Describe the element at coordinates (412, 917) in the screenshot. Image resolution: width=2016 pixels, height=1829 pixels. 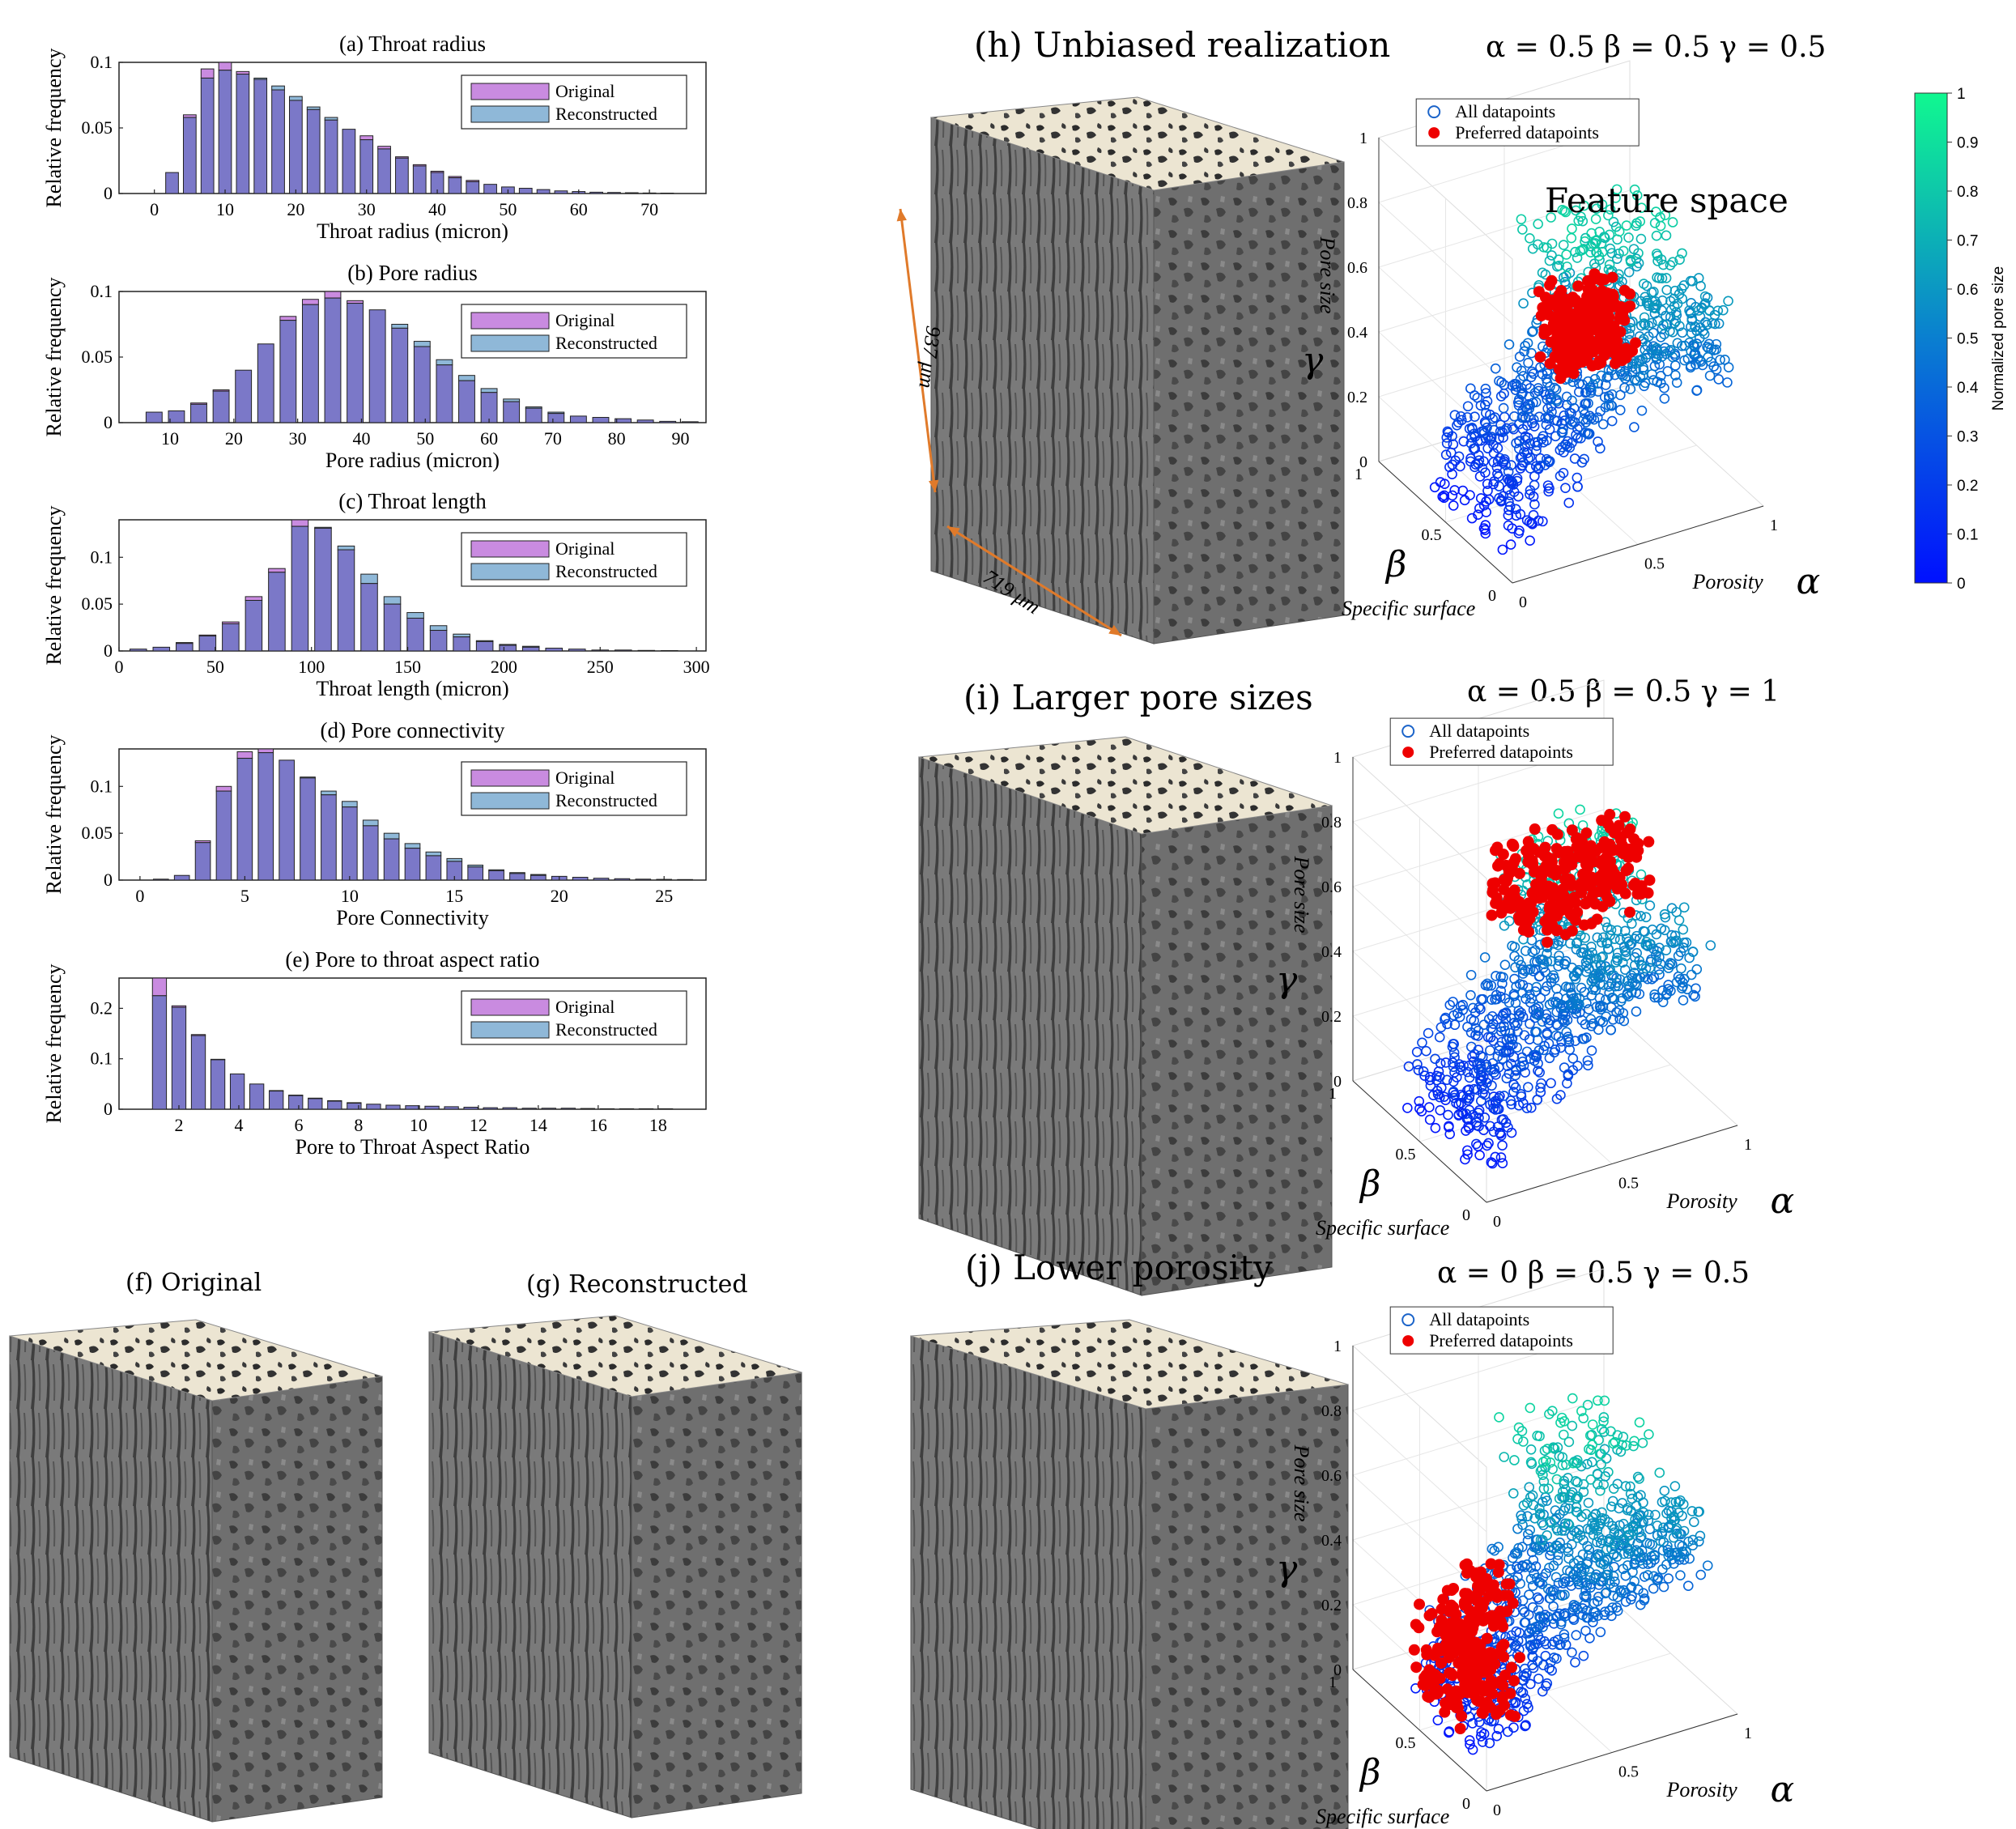
I see `x-axis-label: Pore Connectivity` at that location.